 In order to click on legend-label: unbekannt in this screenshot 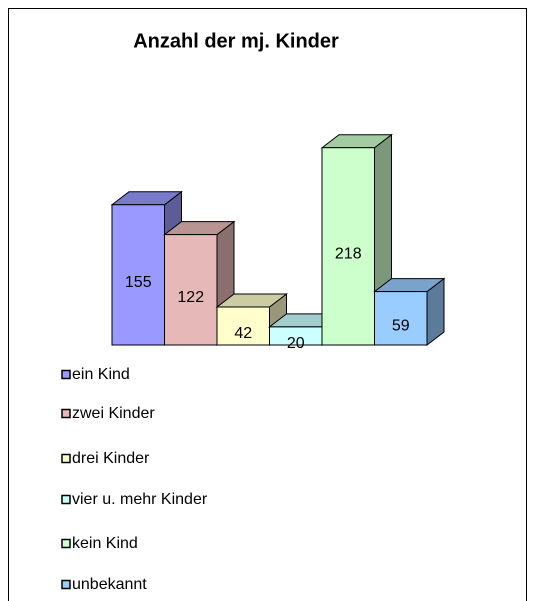, I will do `click(109, 584)`.